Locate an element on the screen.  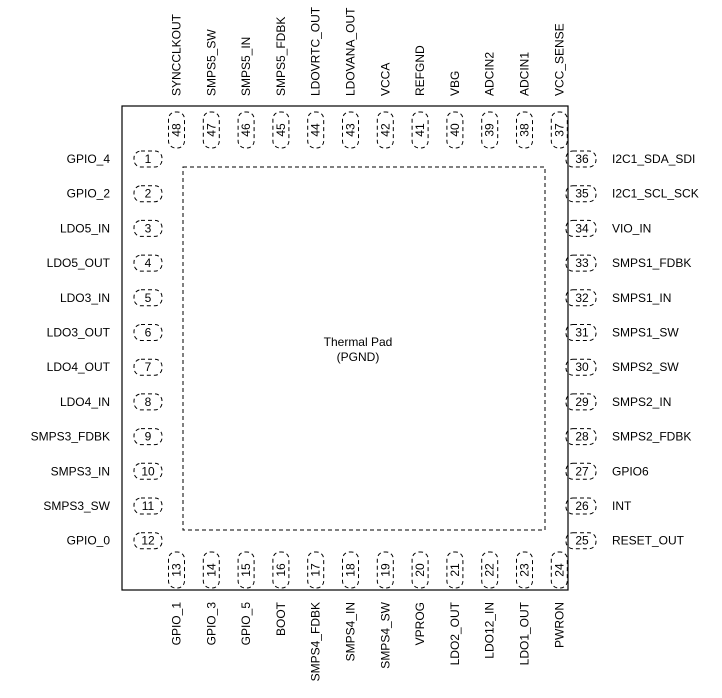
pin-42: 42 VCCA is located at coordinates (385, 106).